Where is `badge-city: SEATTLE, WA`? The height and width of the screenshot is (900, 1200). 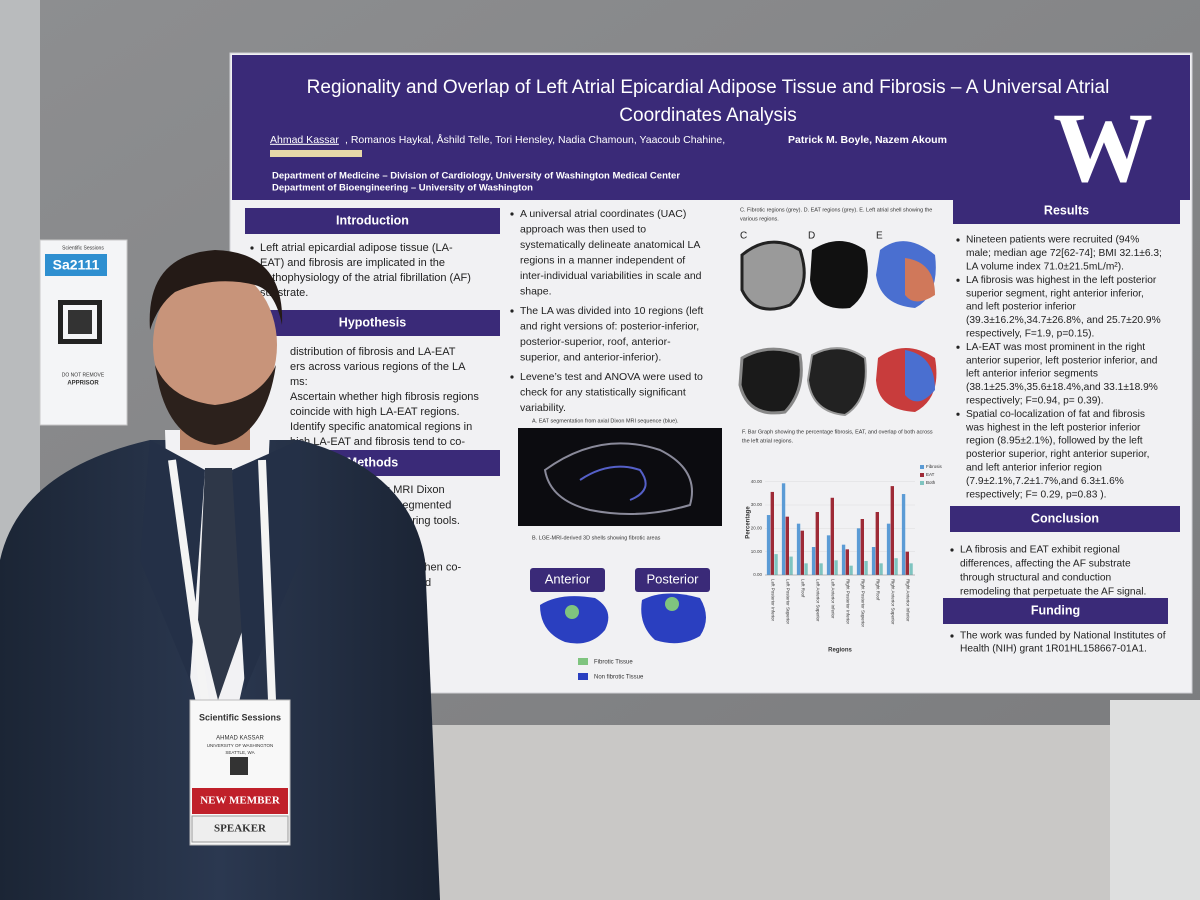 badge-city: SEATTLE, WA is located at coordinates (239, 752).